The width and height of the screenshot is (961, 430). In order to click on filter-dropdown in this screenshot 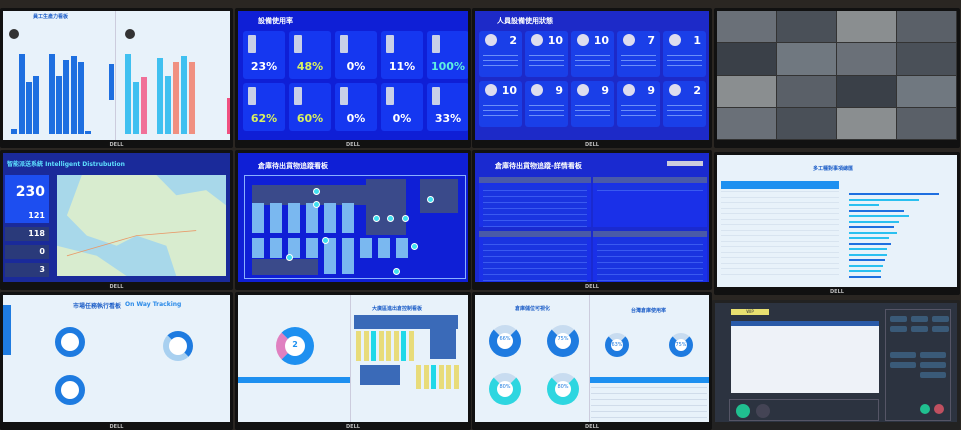, I will do `click(685, 163)`.